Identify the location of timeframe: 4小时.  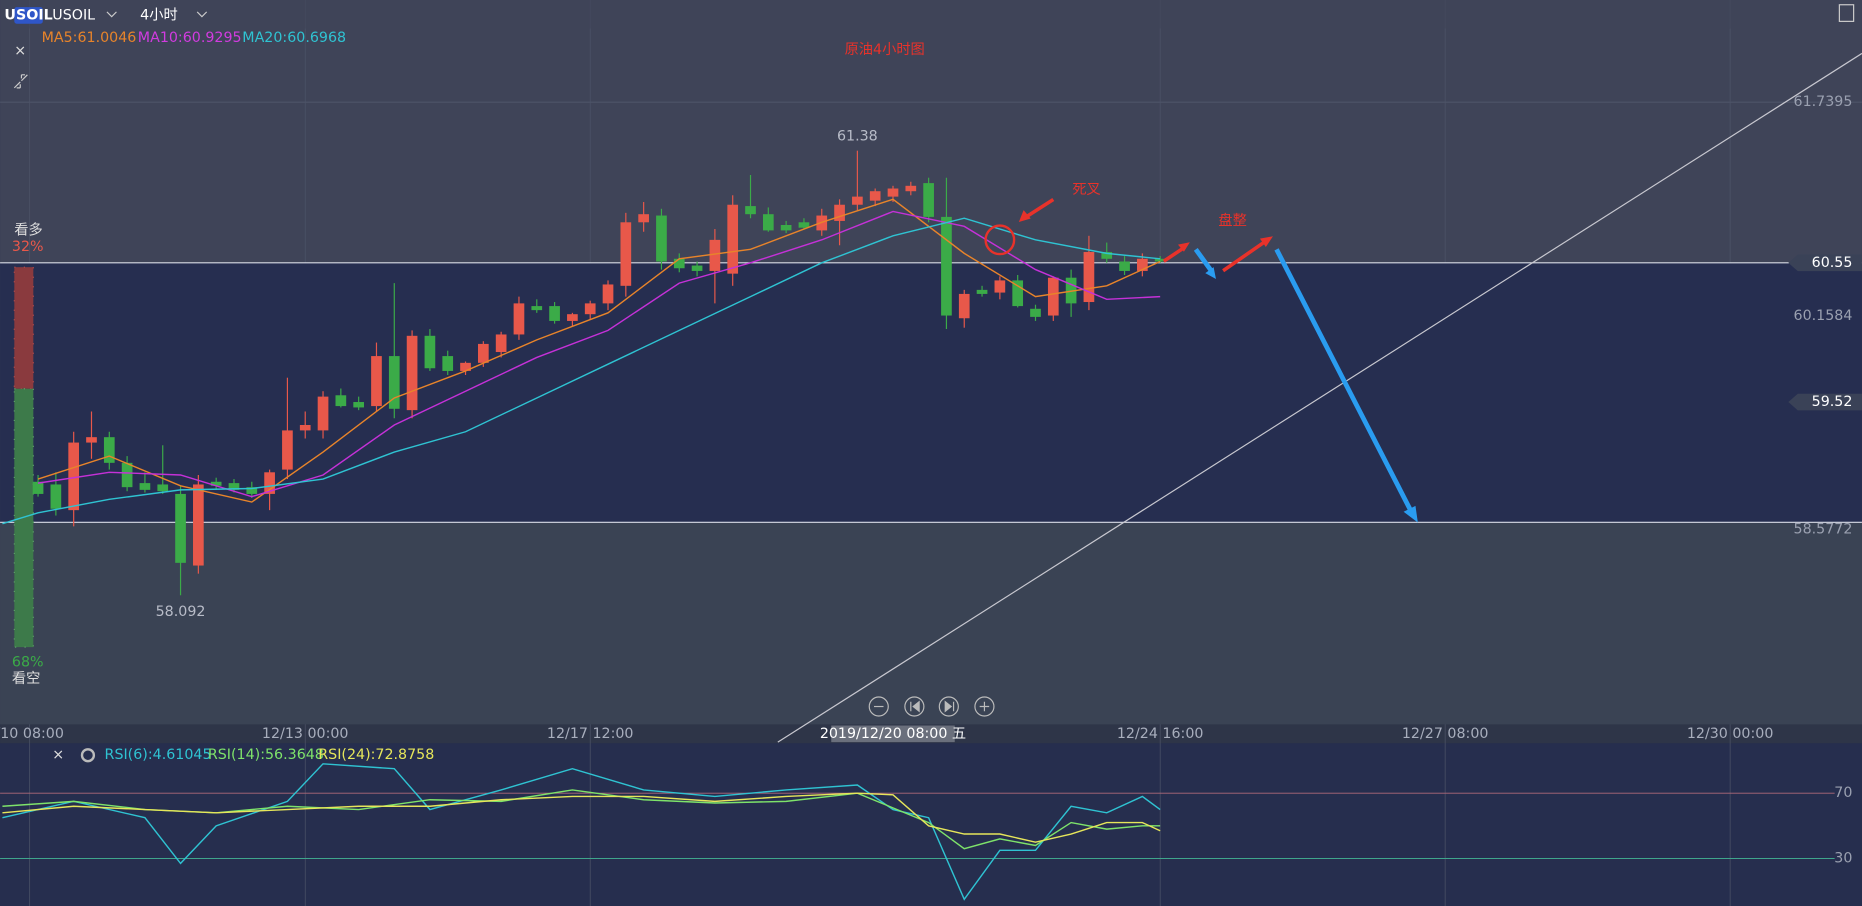
(159, 14).